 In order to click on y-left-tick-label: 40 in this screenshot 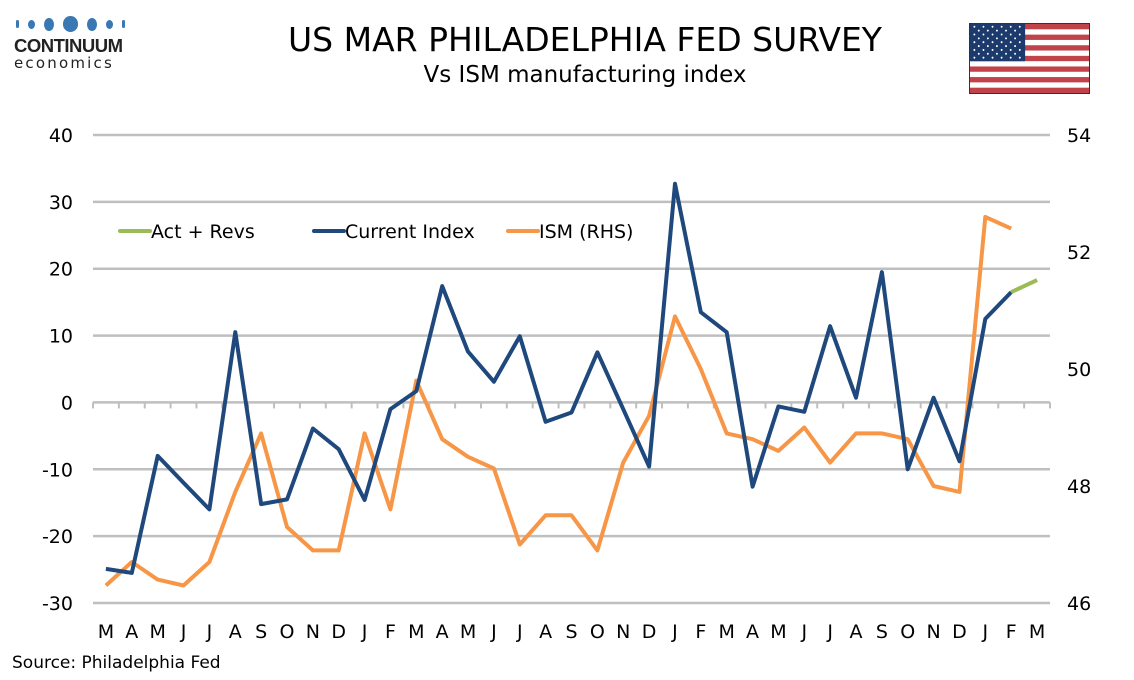, I will do `click(61, 136)`.